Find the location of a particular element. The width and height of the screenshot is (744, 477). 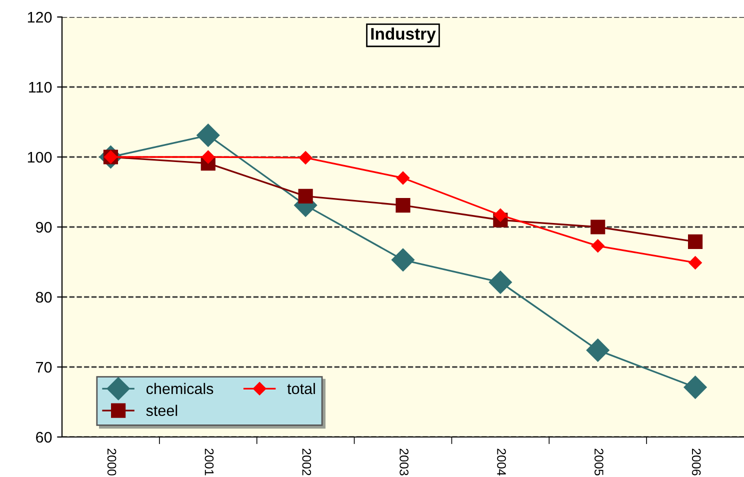

x-tick-label: 2000 is located at coordinates (111, 462).